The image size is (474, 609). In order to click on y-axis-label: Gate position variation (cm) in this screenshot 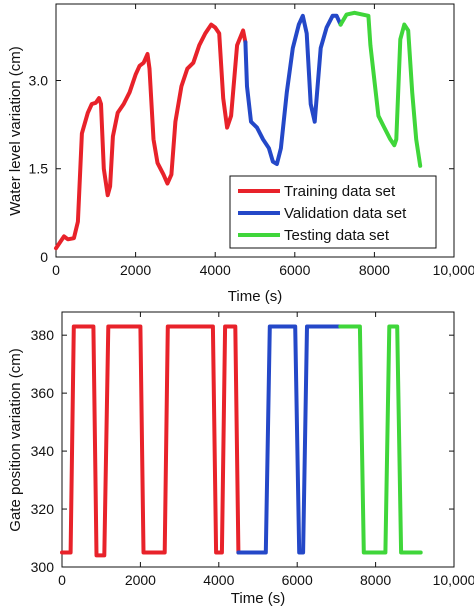, I will do `click(15, 439)`.